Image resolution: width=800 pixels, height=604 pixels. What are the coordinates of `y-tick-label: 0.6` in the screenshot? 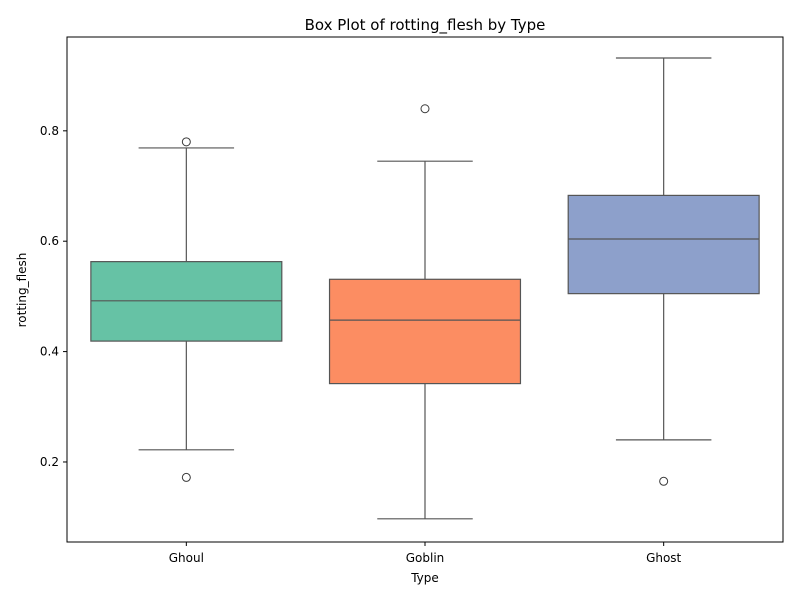 It's located at (49, 241).